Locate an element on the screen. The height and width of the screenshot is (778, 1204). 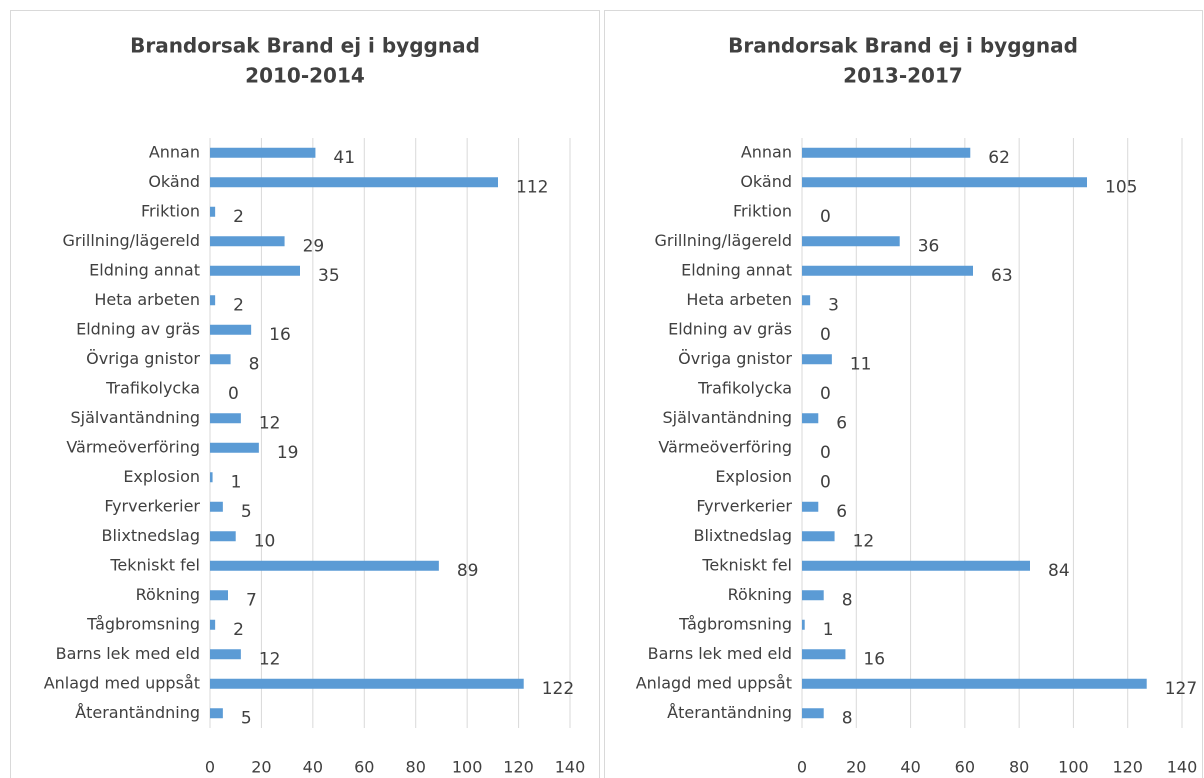
value-label: 35 is located at coordinates (329, 276).